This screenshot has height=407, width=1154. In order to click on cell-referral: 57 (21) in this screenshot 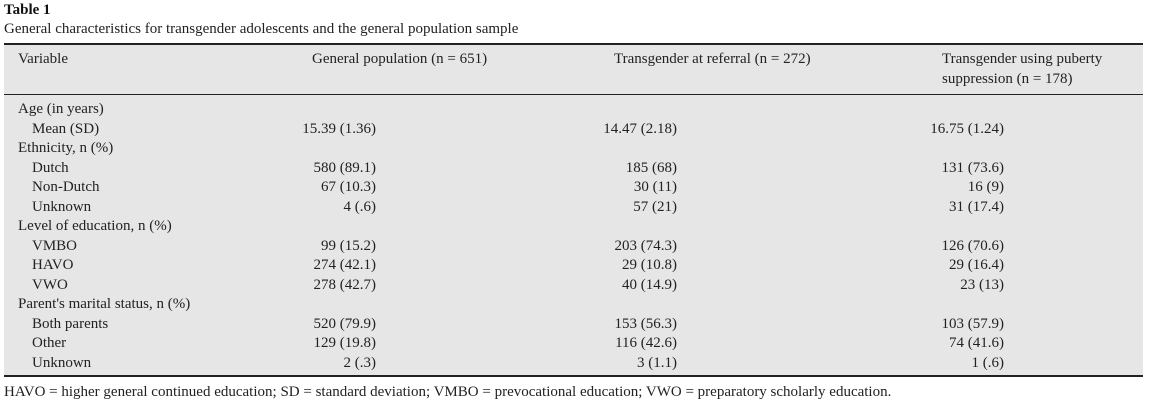, I will do `click(655, 206)`.